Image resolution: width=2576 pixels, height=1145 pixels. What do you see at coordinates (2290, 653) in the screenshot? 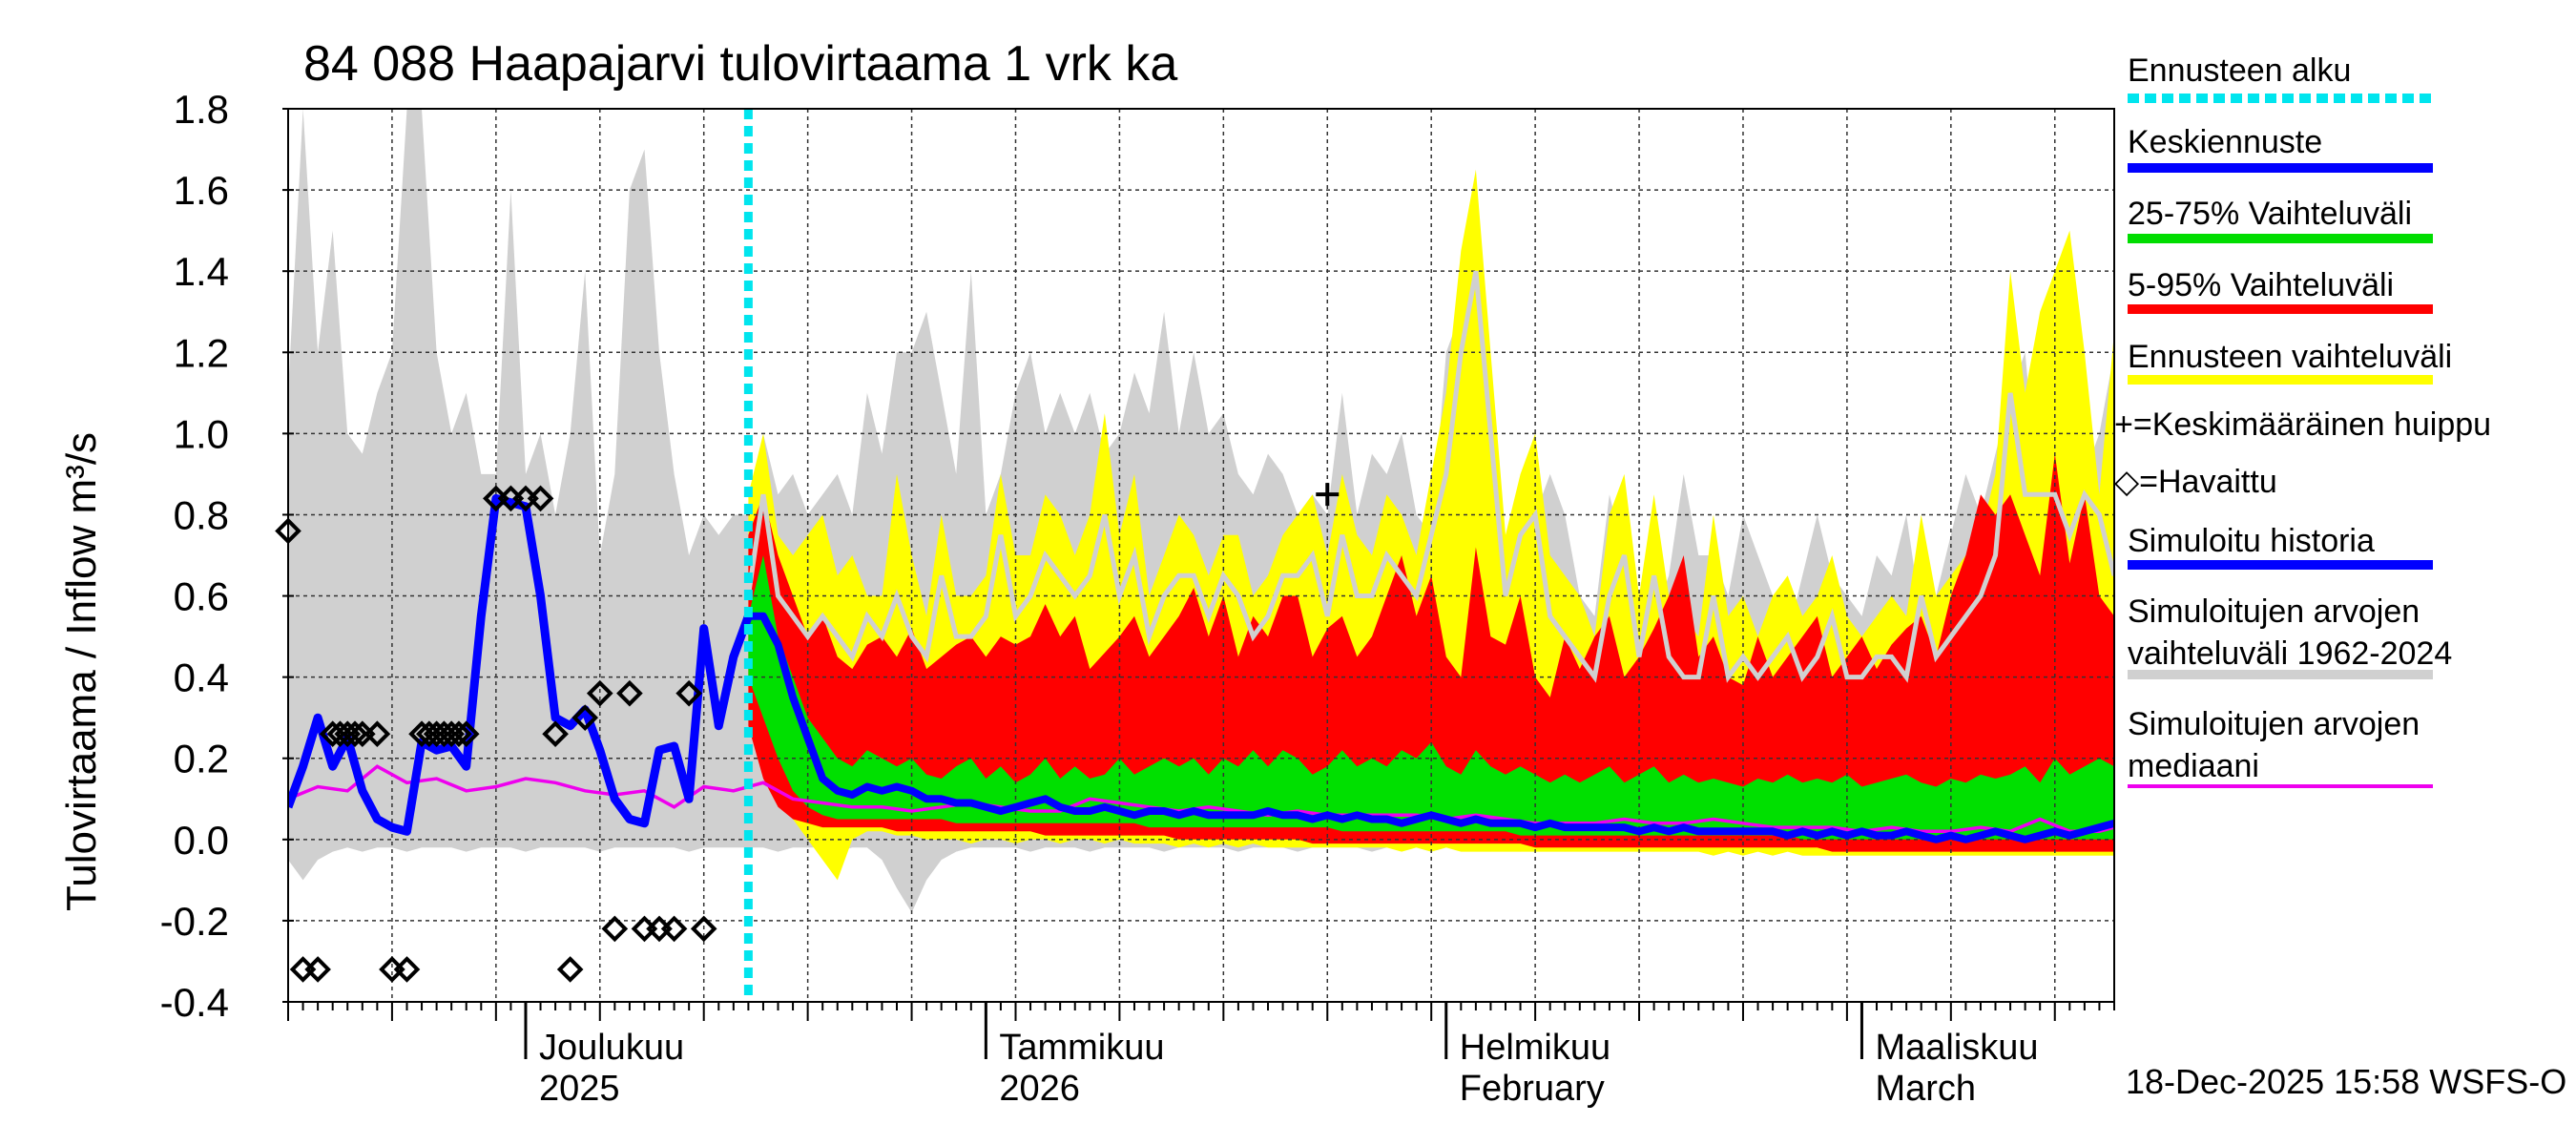
I see `legend-label-line2: vaihteluväli 1962-2024` at bounding box center [2290, 653].